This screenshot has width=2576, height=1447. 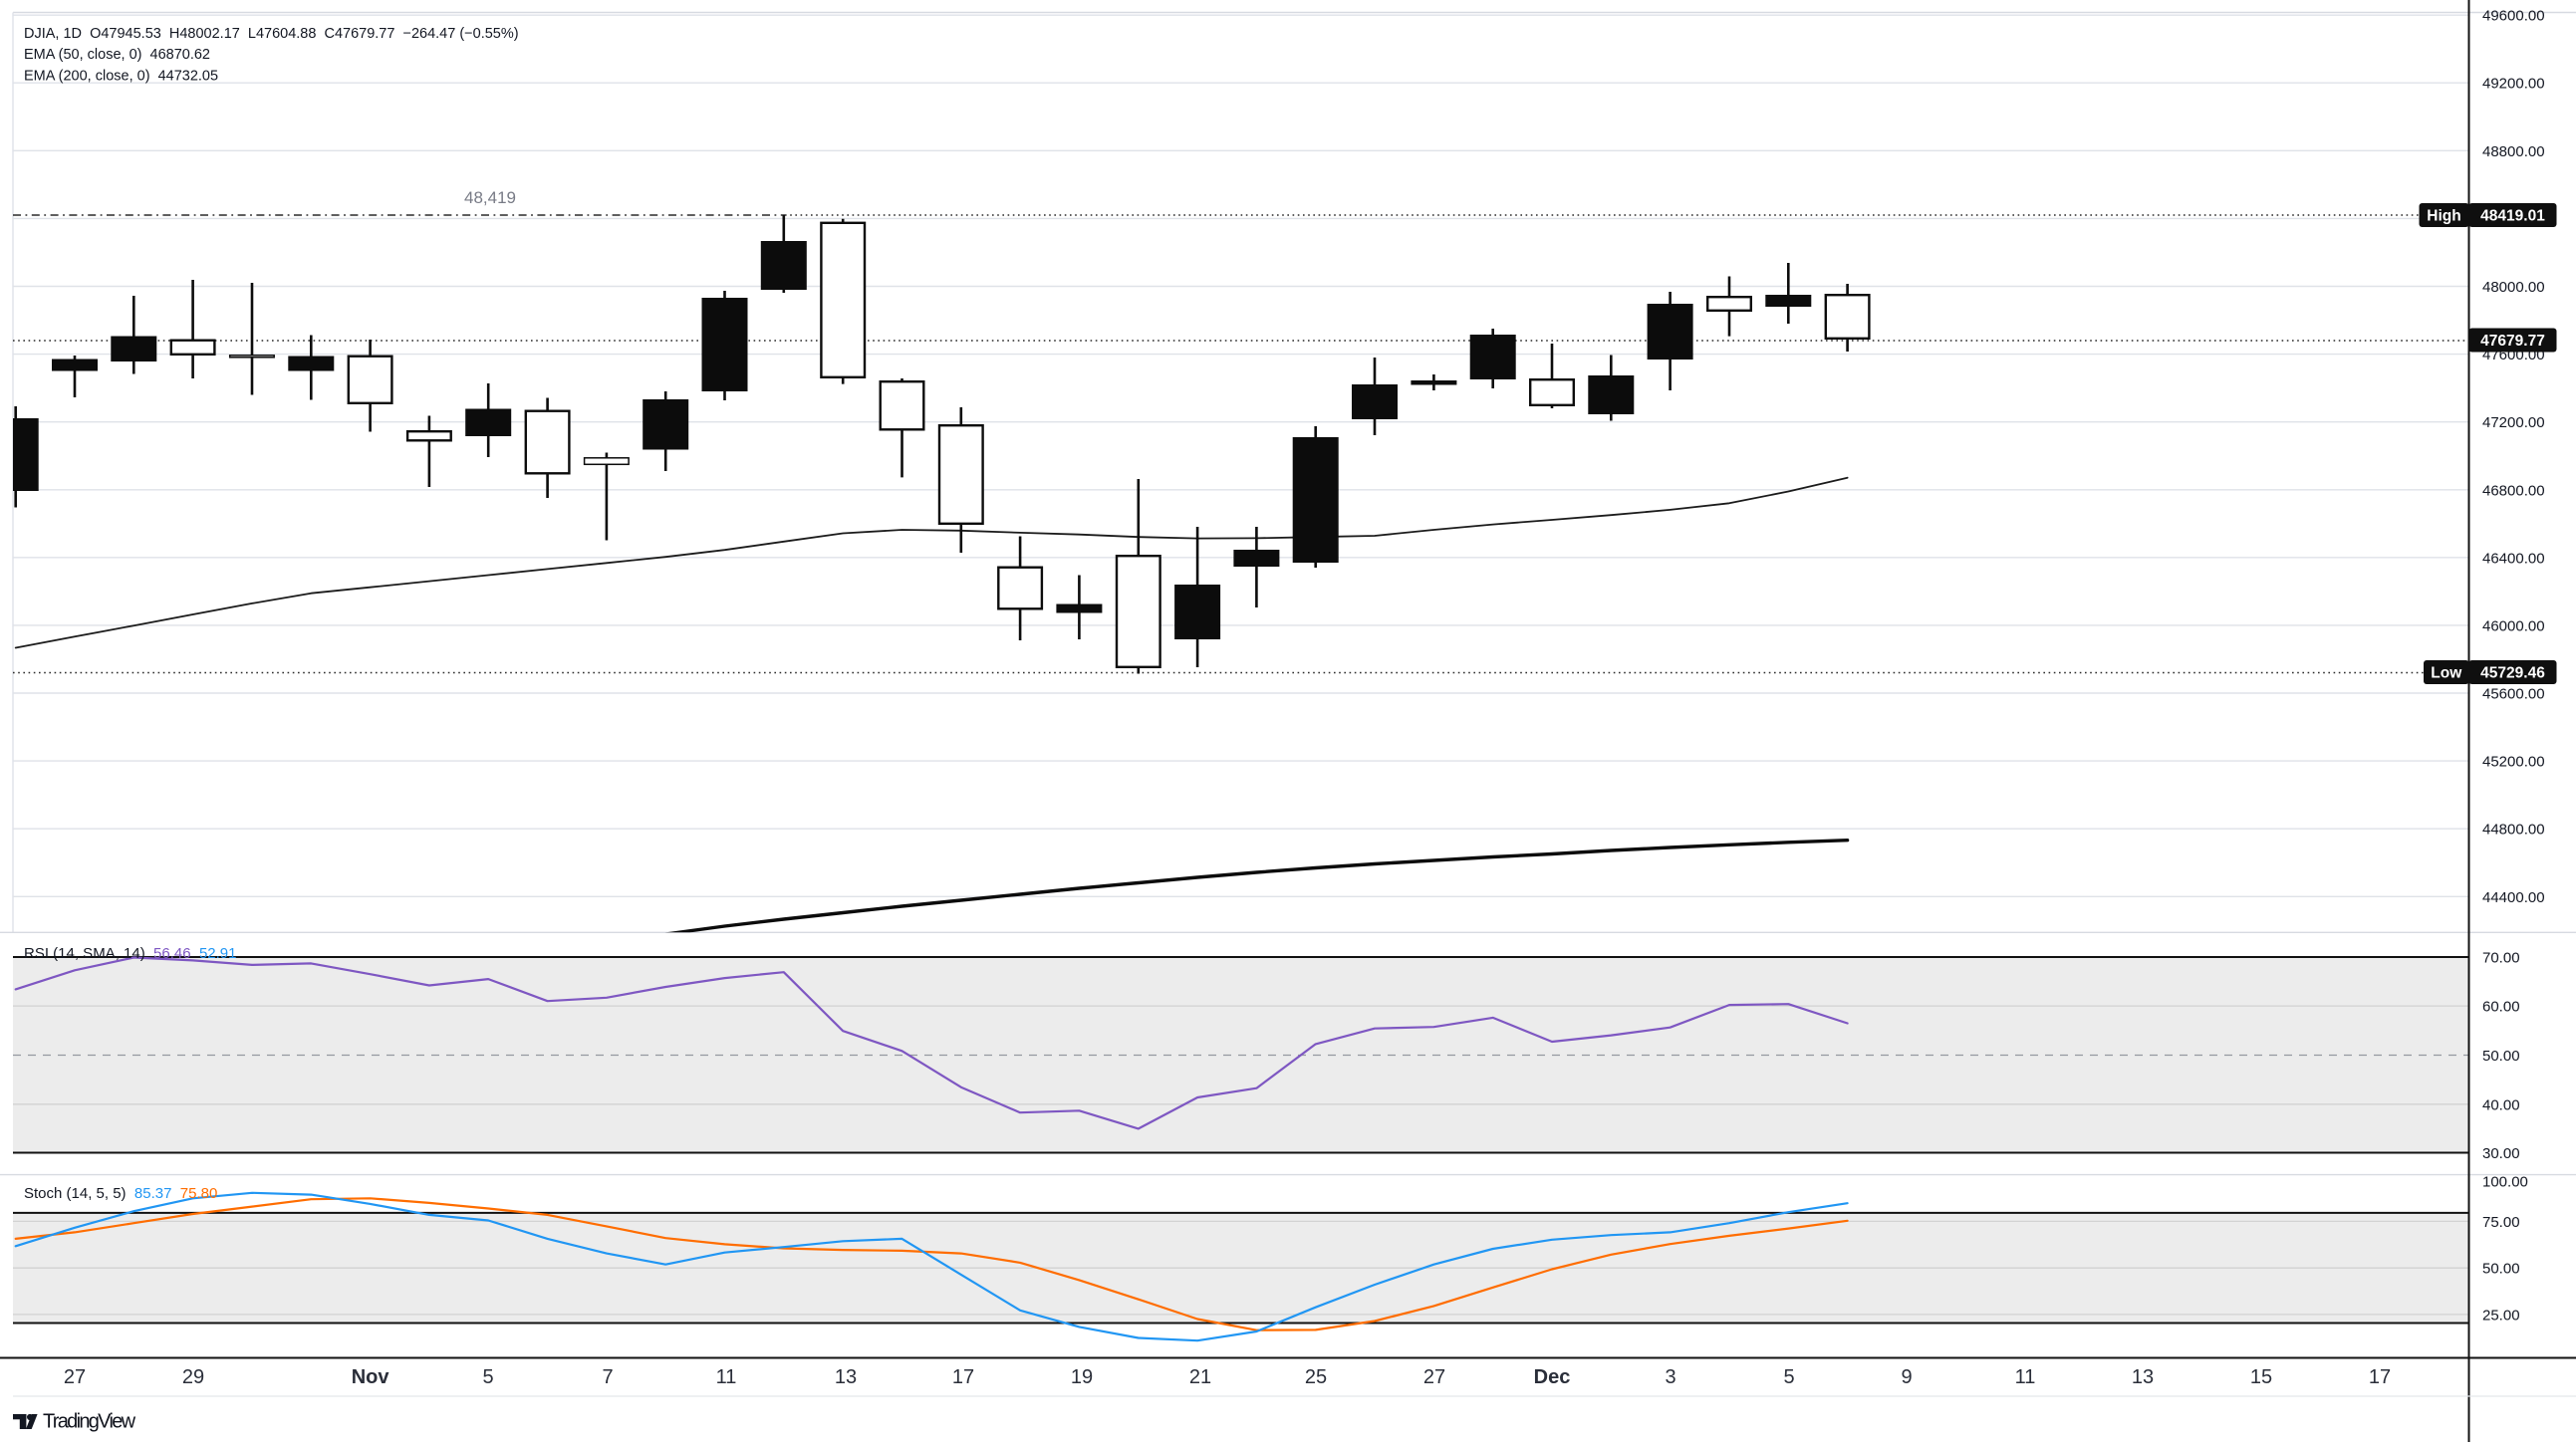 What do you see at coordinates (2513, 558) in the screenshot?
I see `svg-text: 46400.00` at bounding box center [2513, 558].